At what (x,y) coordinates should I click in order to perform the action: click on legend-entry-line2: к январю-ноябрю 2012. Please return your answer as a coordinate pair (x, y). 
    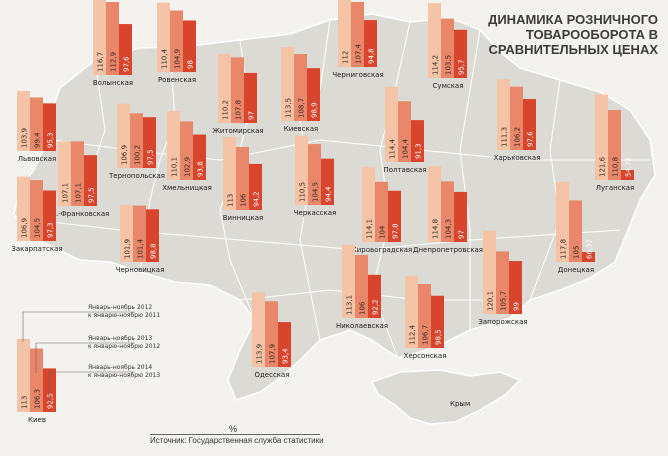
    Looking at the image, I should click on (124, 346).